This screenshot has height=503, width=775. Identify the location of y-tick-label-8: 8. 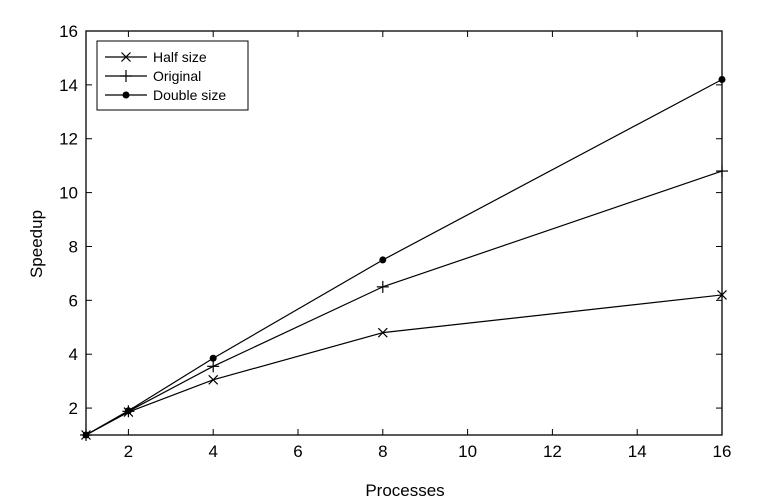
(73, 246).